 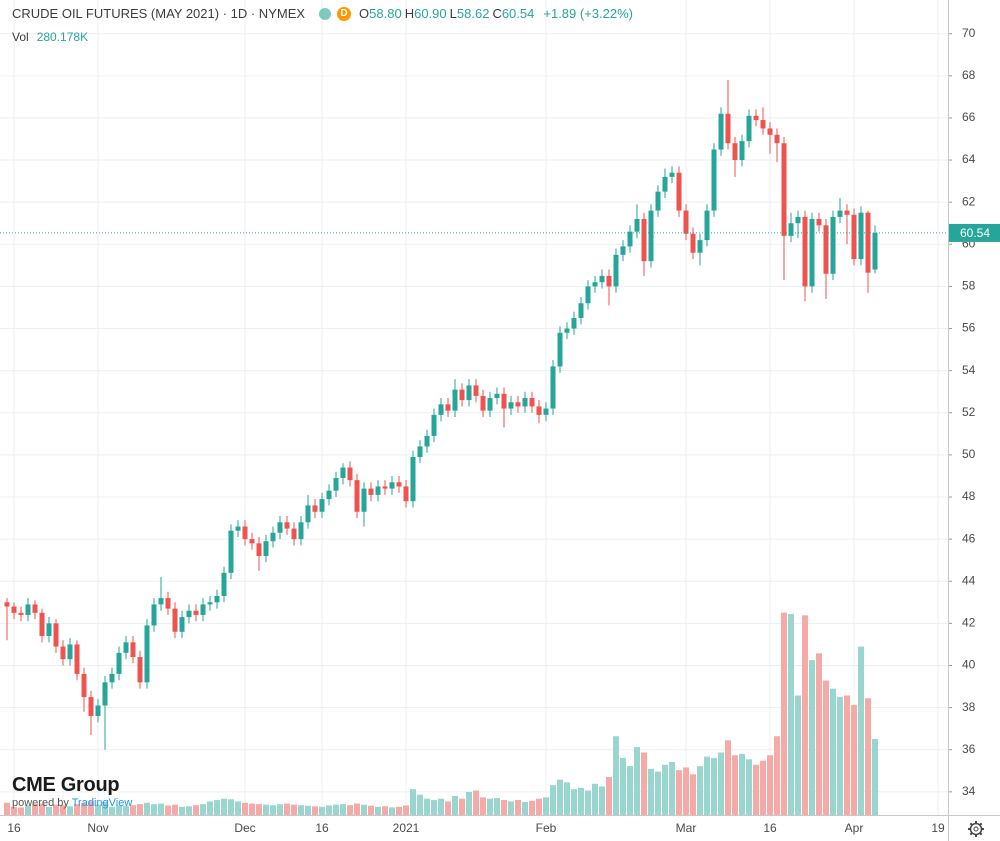 What do you see at coordinates (513, 13) in the screenshot?
I see `ohlc-item: C60.54` at bounding box center [513, 13].